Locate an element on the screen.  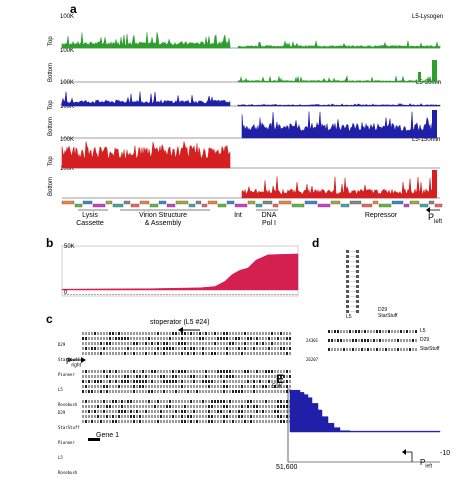
alignment-row-name: StarStuff is located at coordinates (69, 359).